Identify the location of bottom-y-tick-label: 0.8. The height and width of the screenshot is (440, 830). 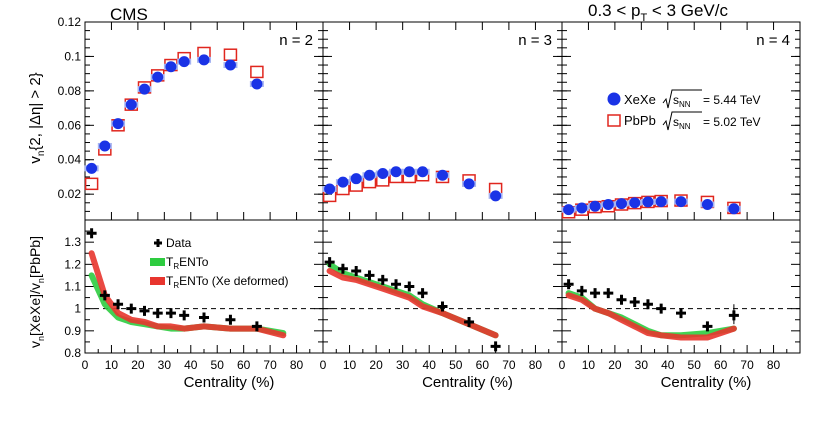
(72, 353).